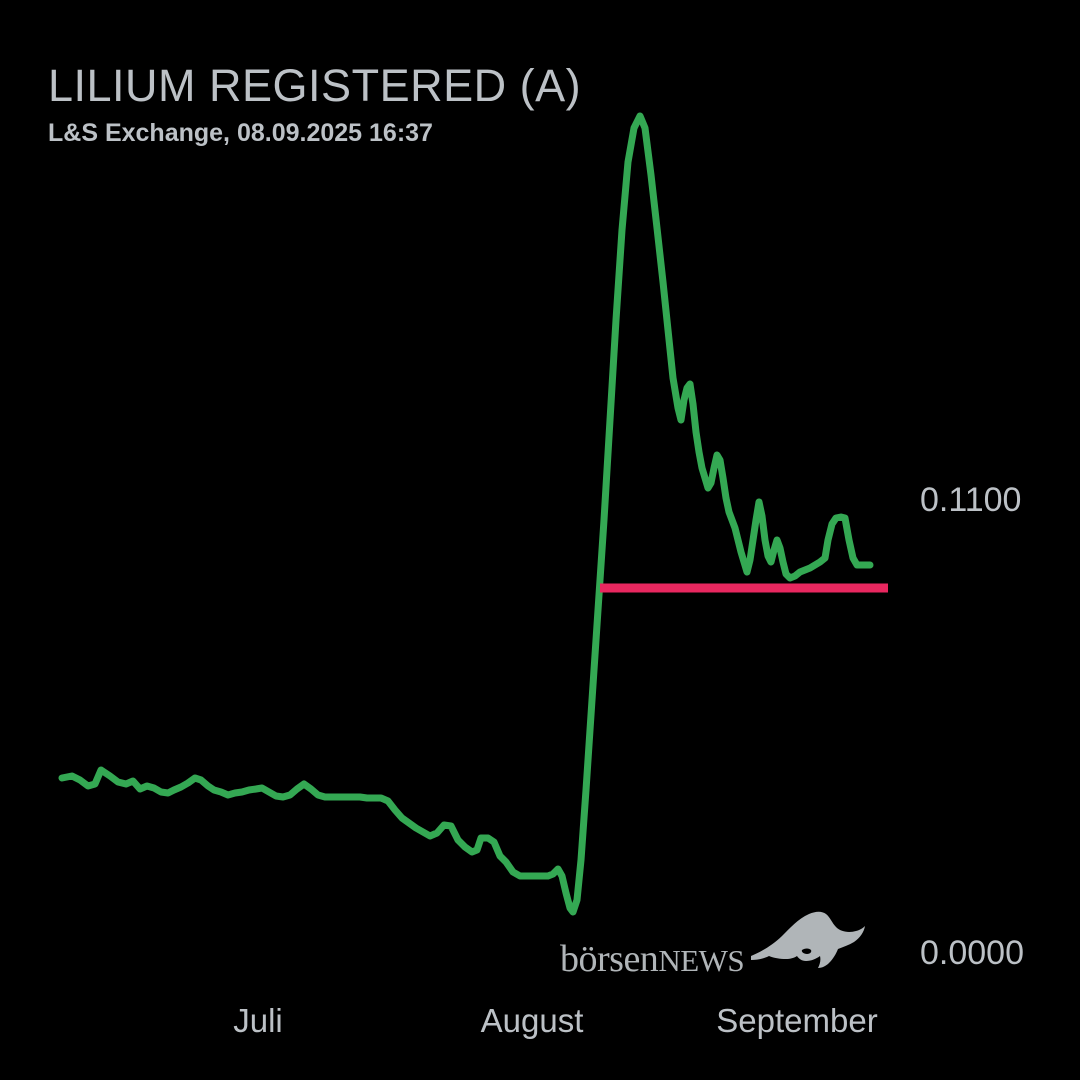 The height and width of the screenshot is (1080, 1080). What do you see at coordinates (315, 85) in the screenshot?
I see `page-title: LILIUM REGISTERED (A)` at bounding box center [315, 85].